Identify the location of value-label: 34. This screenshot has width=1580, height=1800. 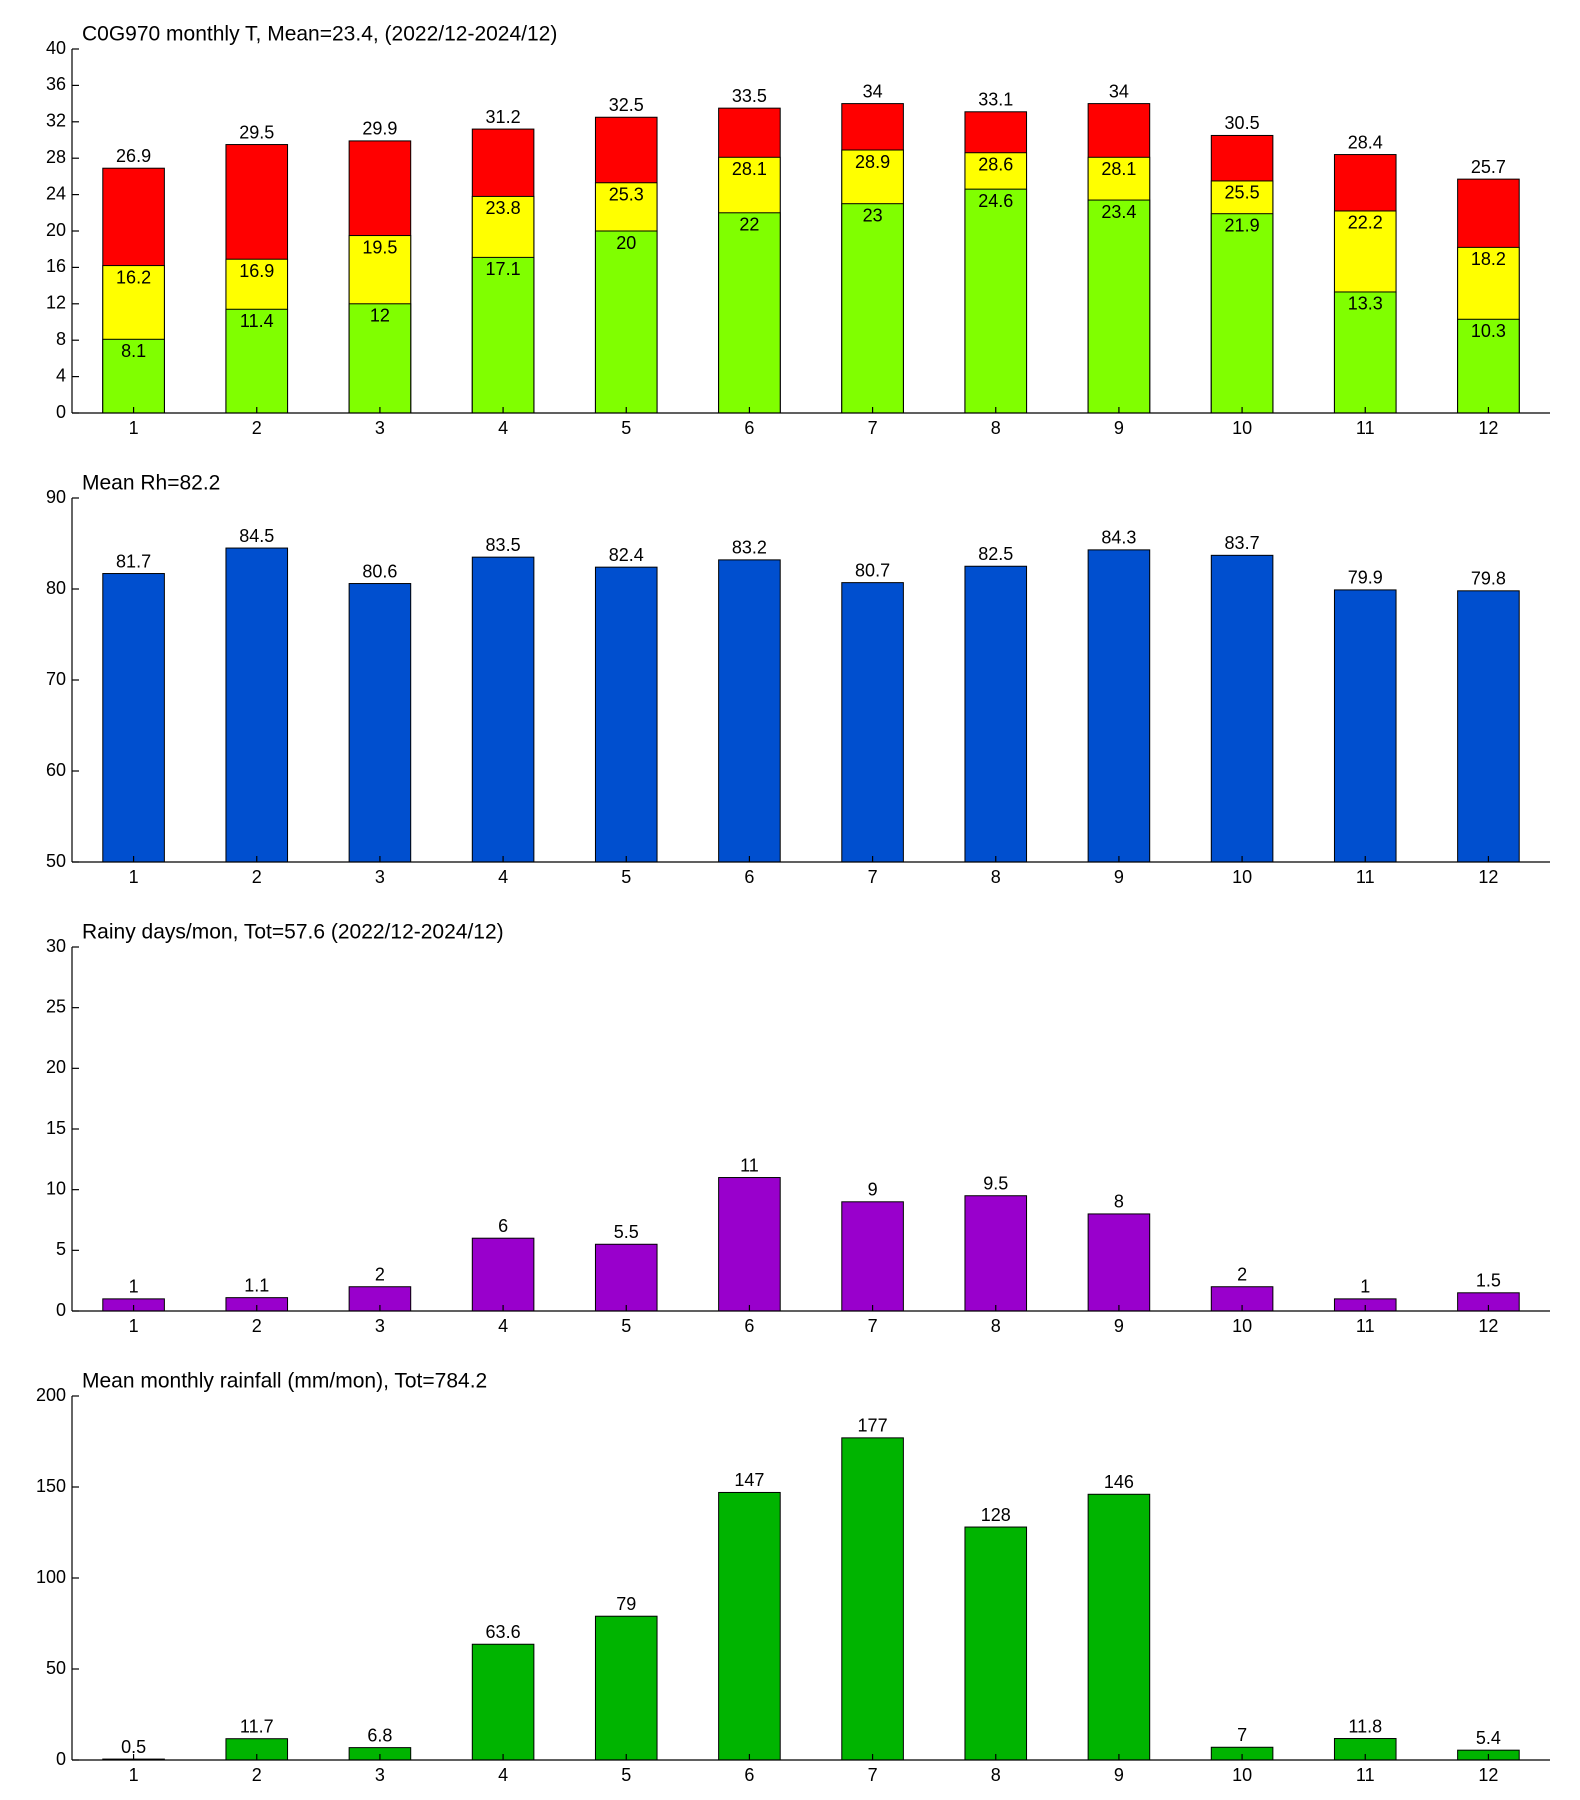
(873, 91).